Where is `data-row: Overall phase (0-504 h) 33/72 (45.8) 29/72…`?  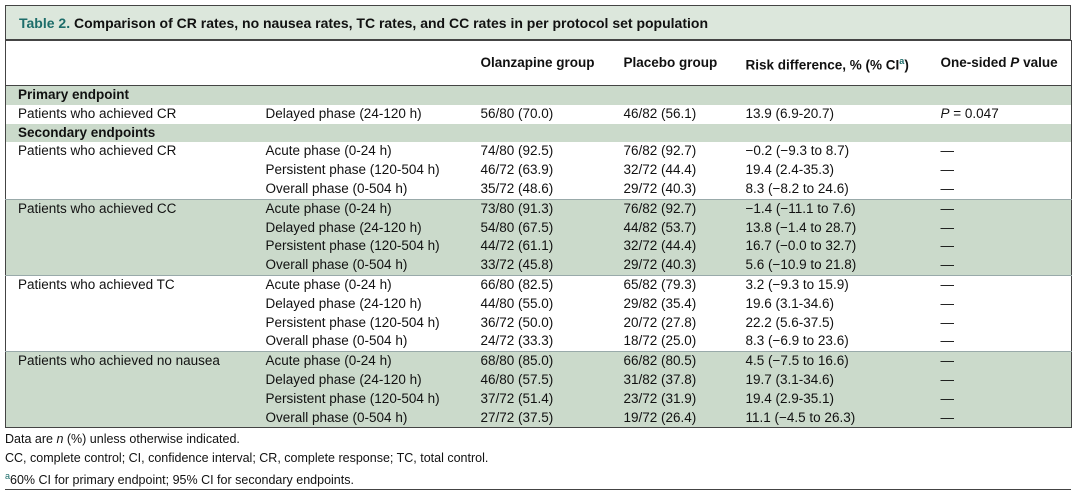 data-row: Overall phase (0-504 h) 33/72 (45.8) 29/72… is located at coordinates (538, 266).